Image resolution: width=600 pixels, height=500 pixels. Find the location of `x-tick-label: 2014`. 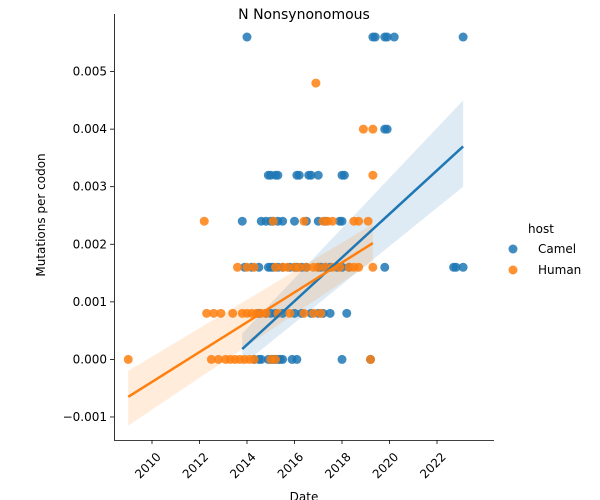

x-tick-label: 2014 is located at coordinates (242, 465).